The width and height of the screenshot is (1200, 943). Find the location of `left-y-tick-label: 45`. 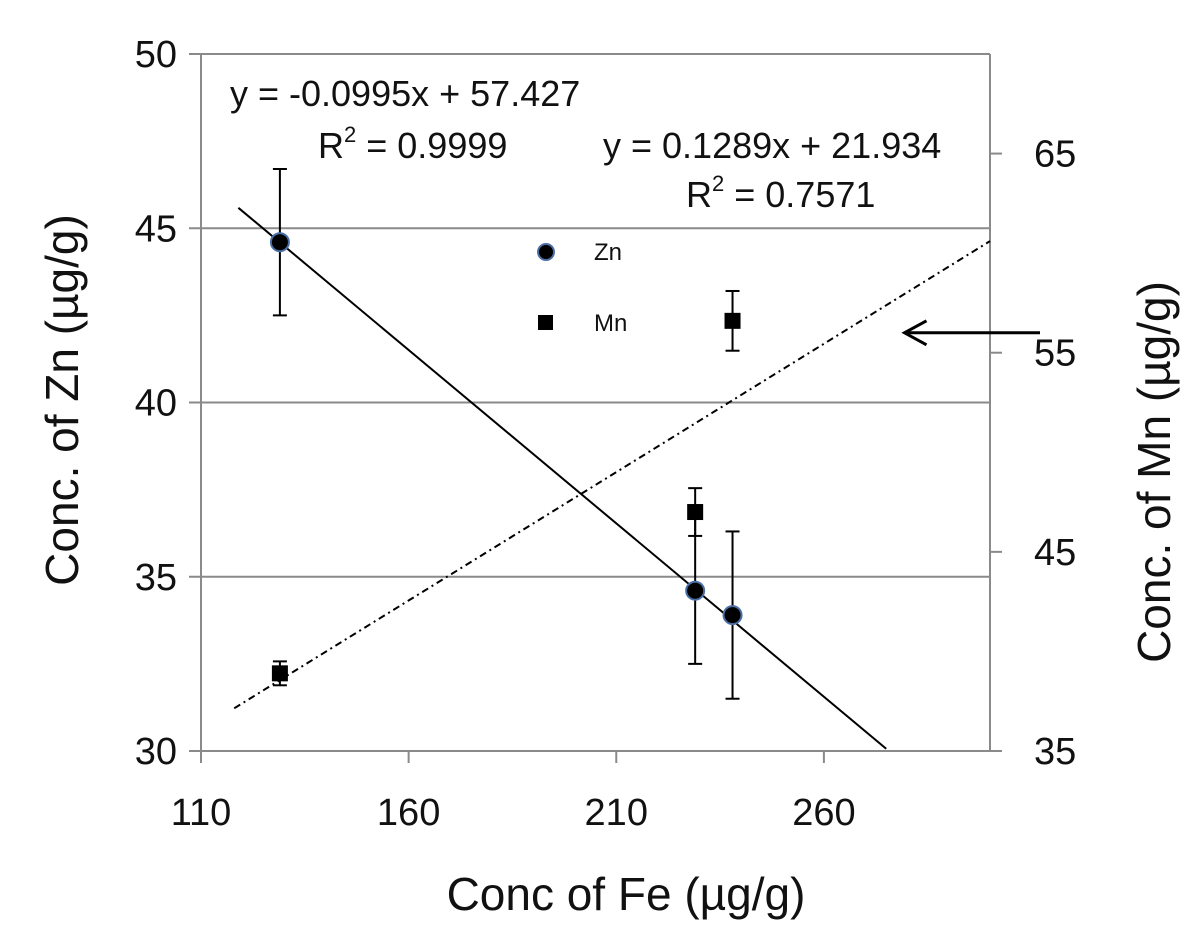

left-y-tick-label: 45 is located at coordinates (156, 229).